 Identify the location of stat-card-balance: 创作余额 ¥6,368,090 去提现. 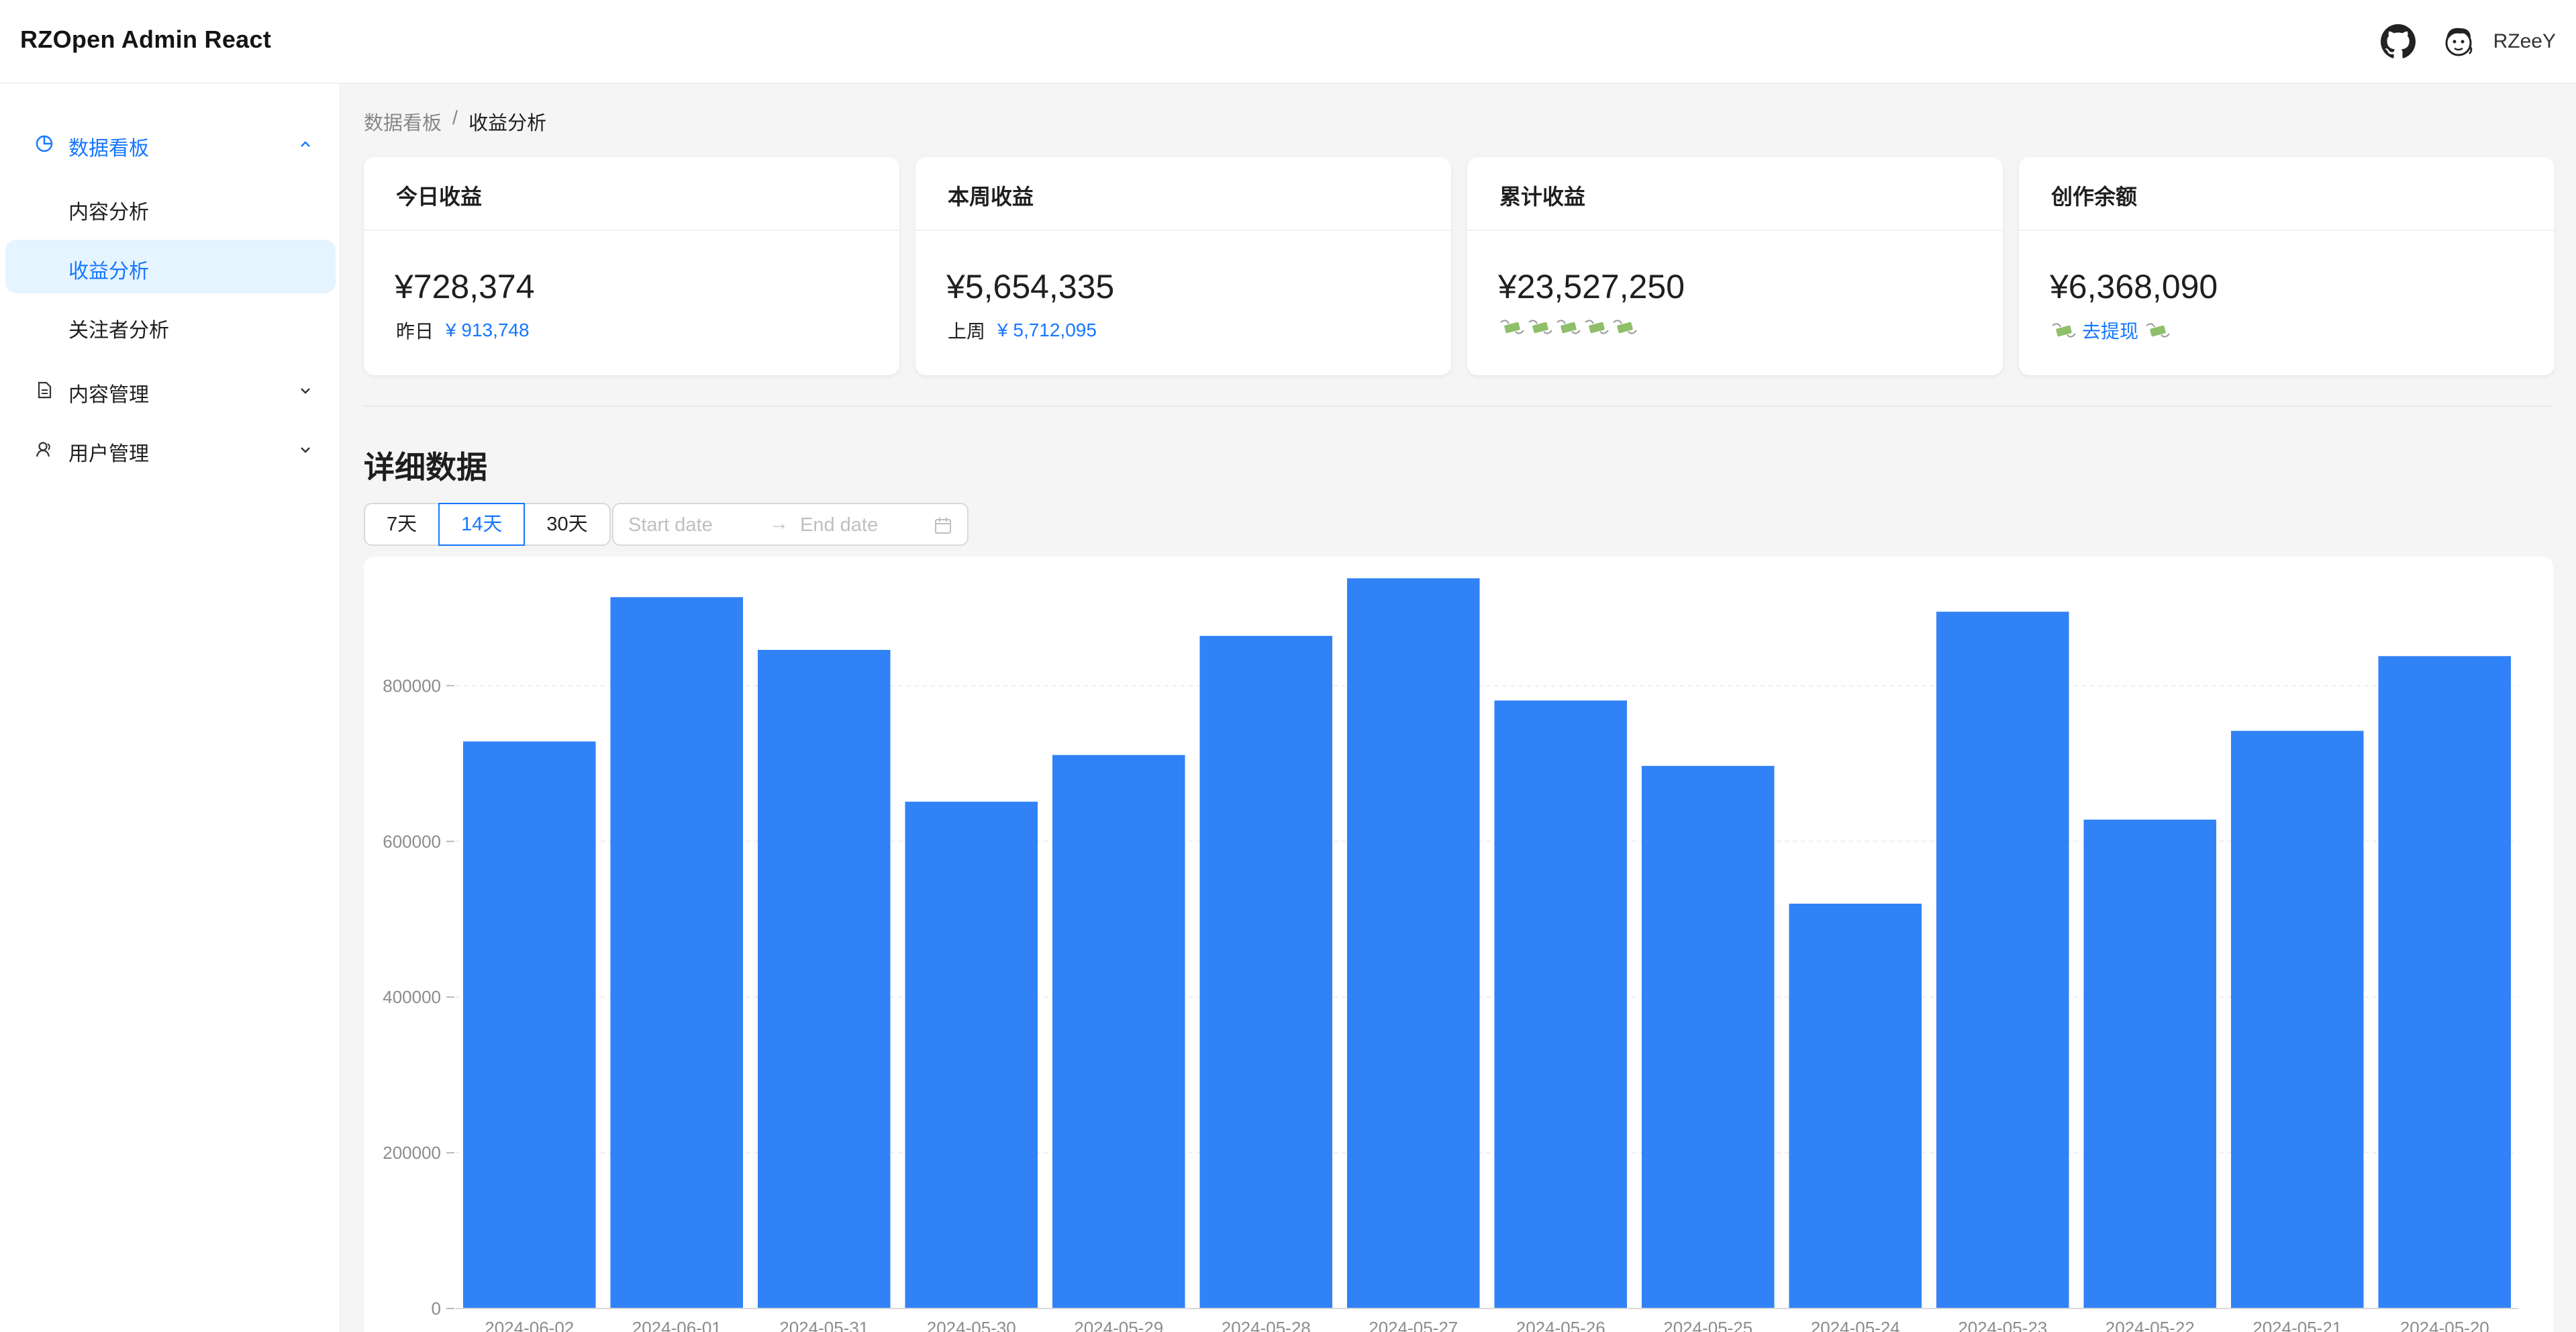
(2287, 266).